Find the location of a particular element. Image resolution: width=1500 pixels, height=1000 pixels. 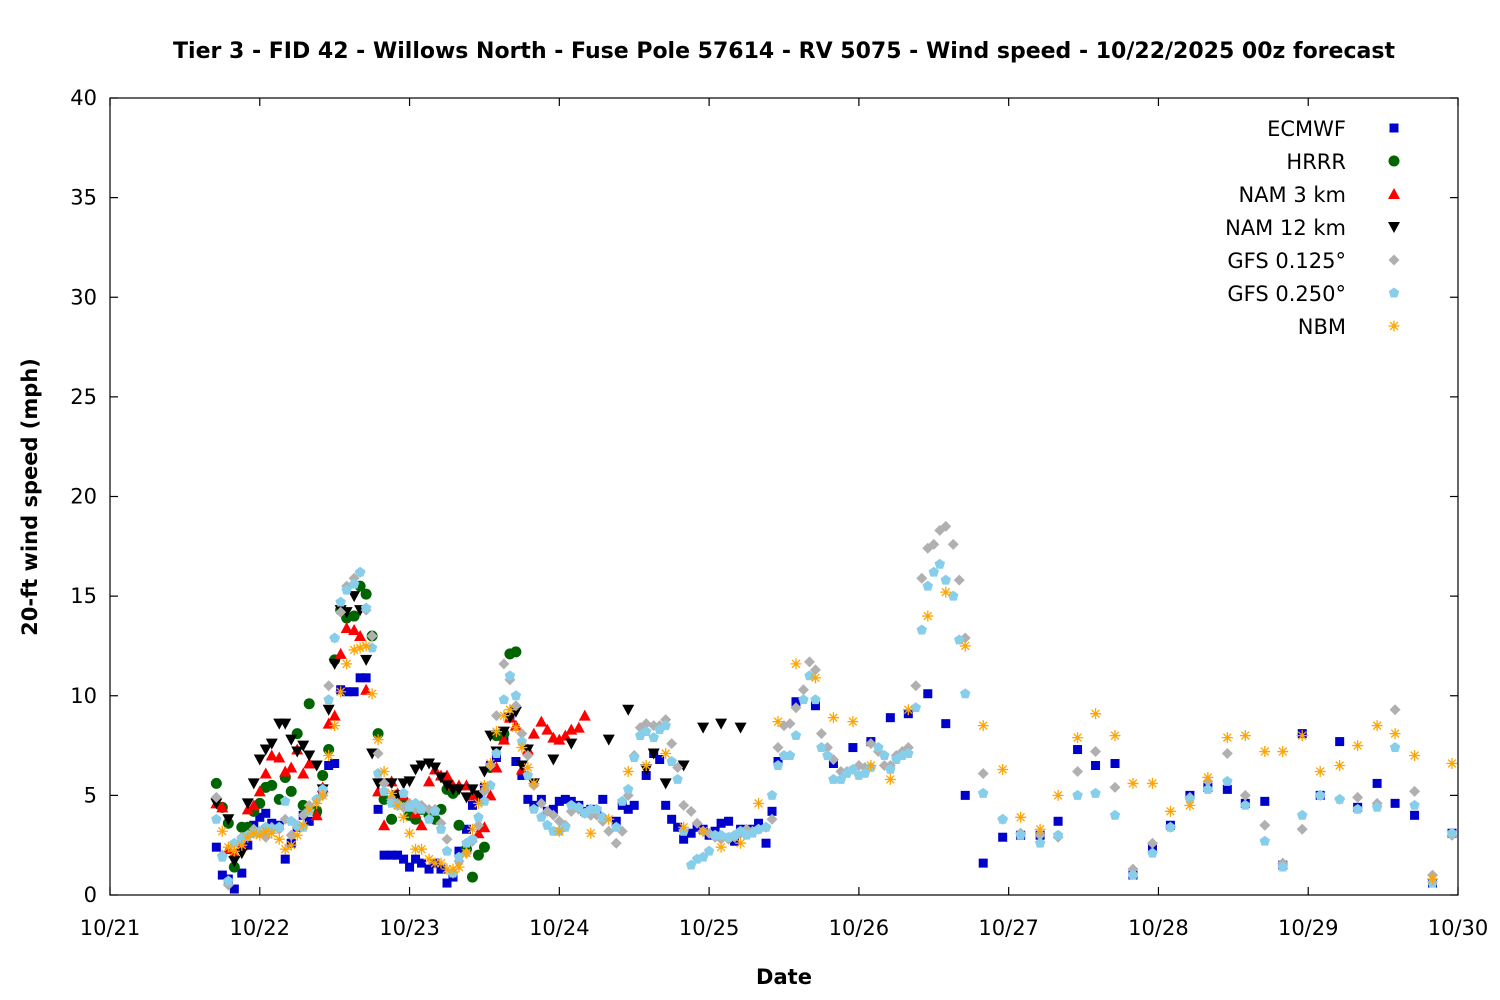

legend-marker-hrrr is located at coordinates (1394, 161).